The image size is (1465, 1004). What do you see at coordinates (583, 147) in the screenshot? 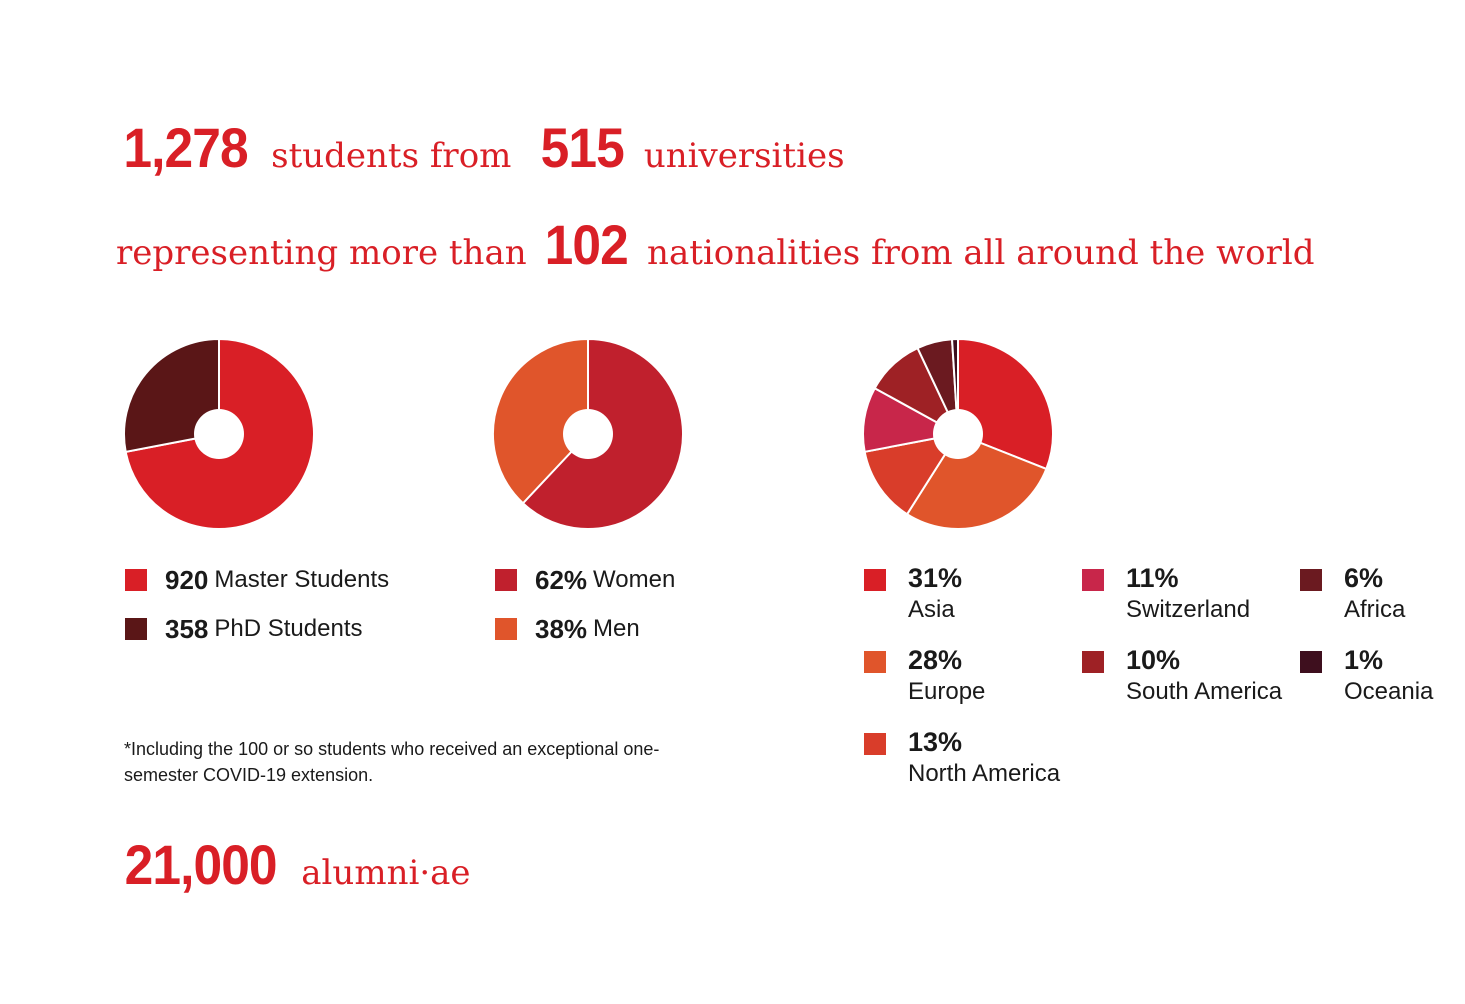
I see `universities-count: 515` at bounding box center [583, 147].